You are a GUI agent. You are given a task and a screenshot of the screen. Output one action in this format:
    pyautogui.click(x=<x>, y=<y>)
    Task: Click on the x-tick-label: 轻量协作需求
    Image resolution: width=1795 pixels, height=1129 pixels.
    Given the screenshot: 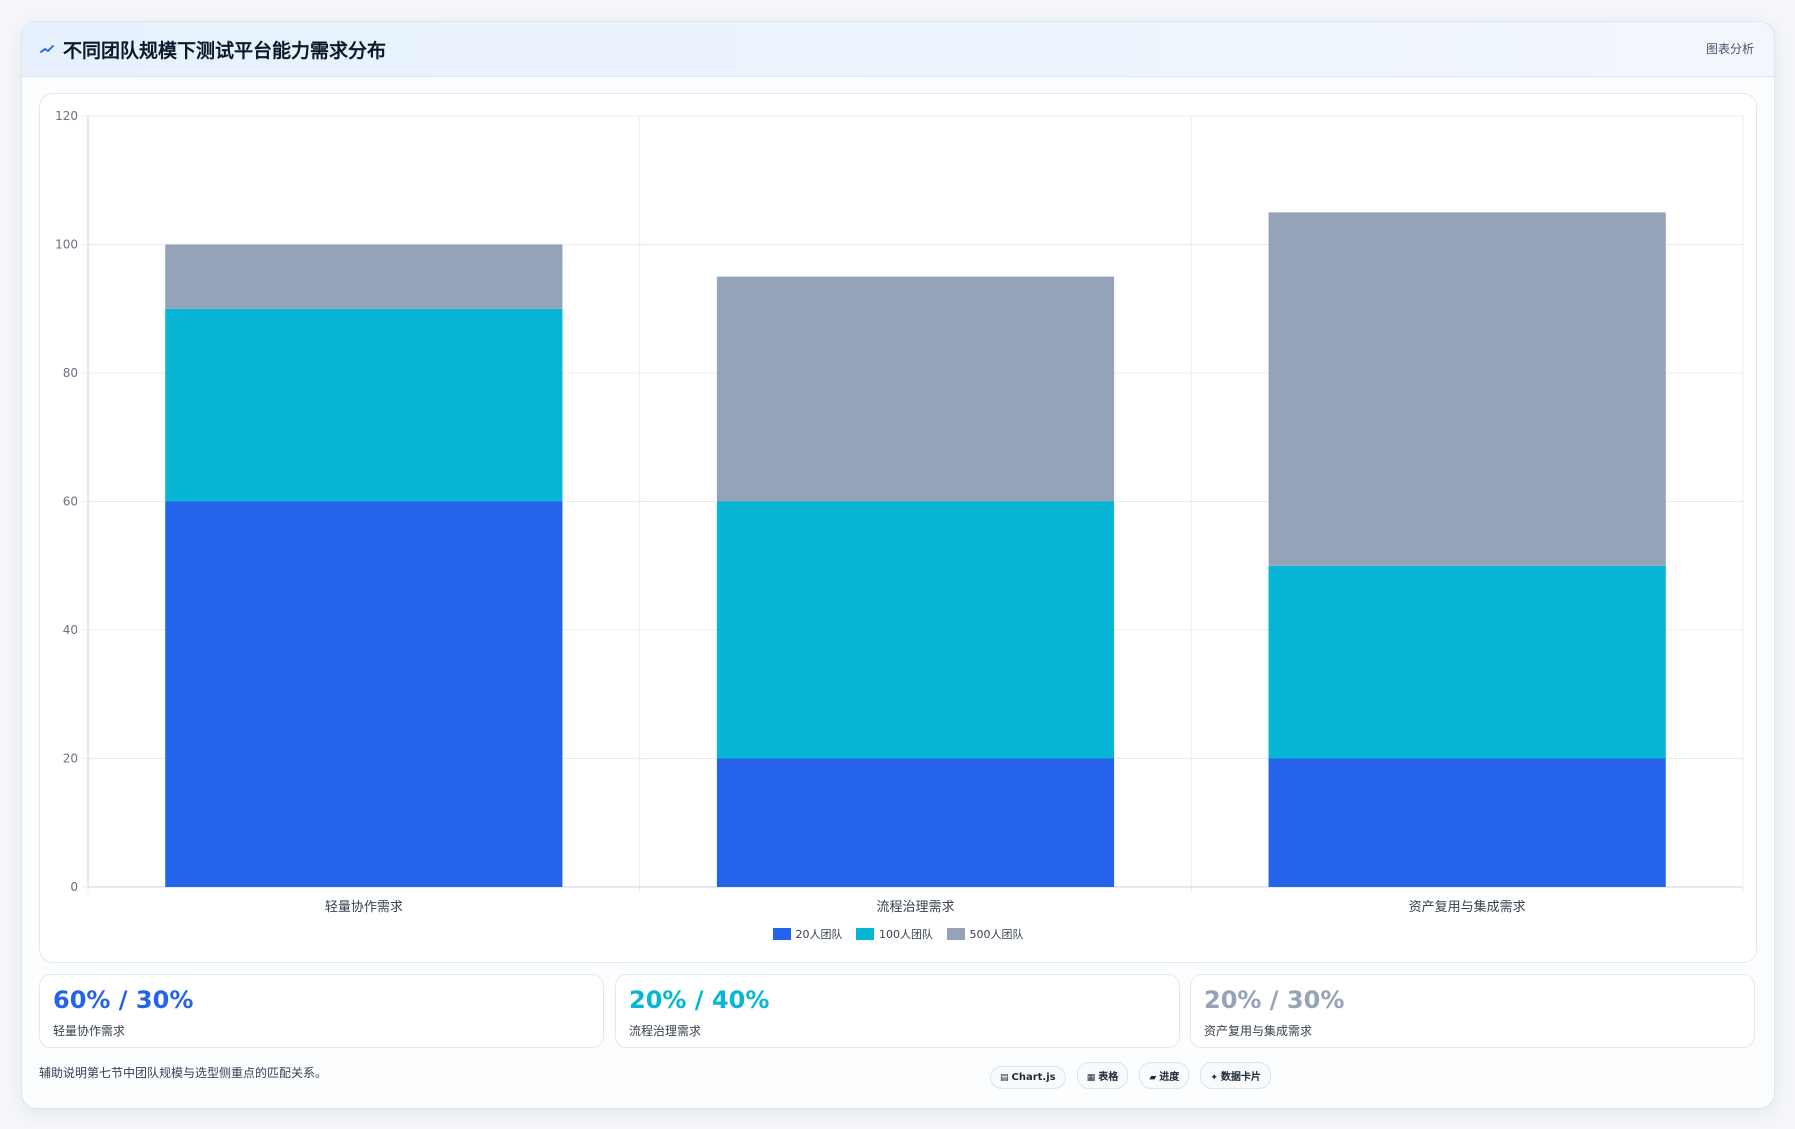 What is the action you would take?
    pyautogui.click(x=364, y=907)
    